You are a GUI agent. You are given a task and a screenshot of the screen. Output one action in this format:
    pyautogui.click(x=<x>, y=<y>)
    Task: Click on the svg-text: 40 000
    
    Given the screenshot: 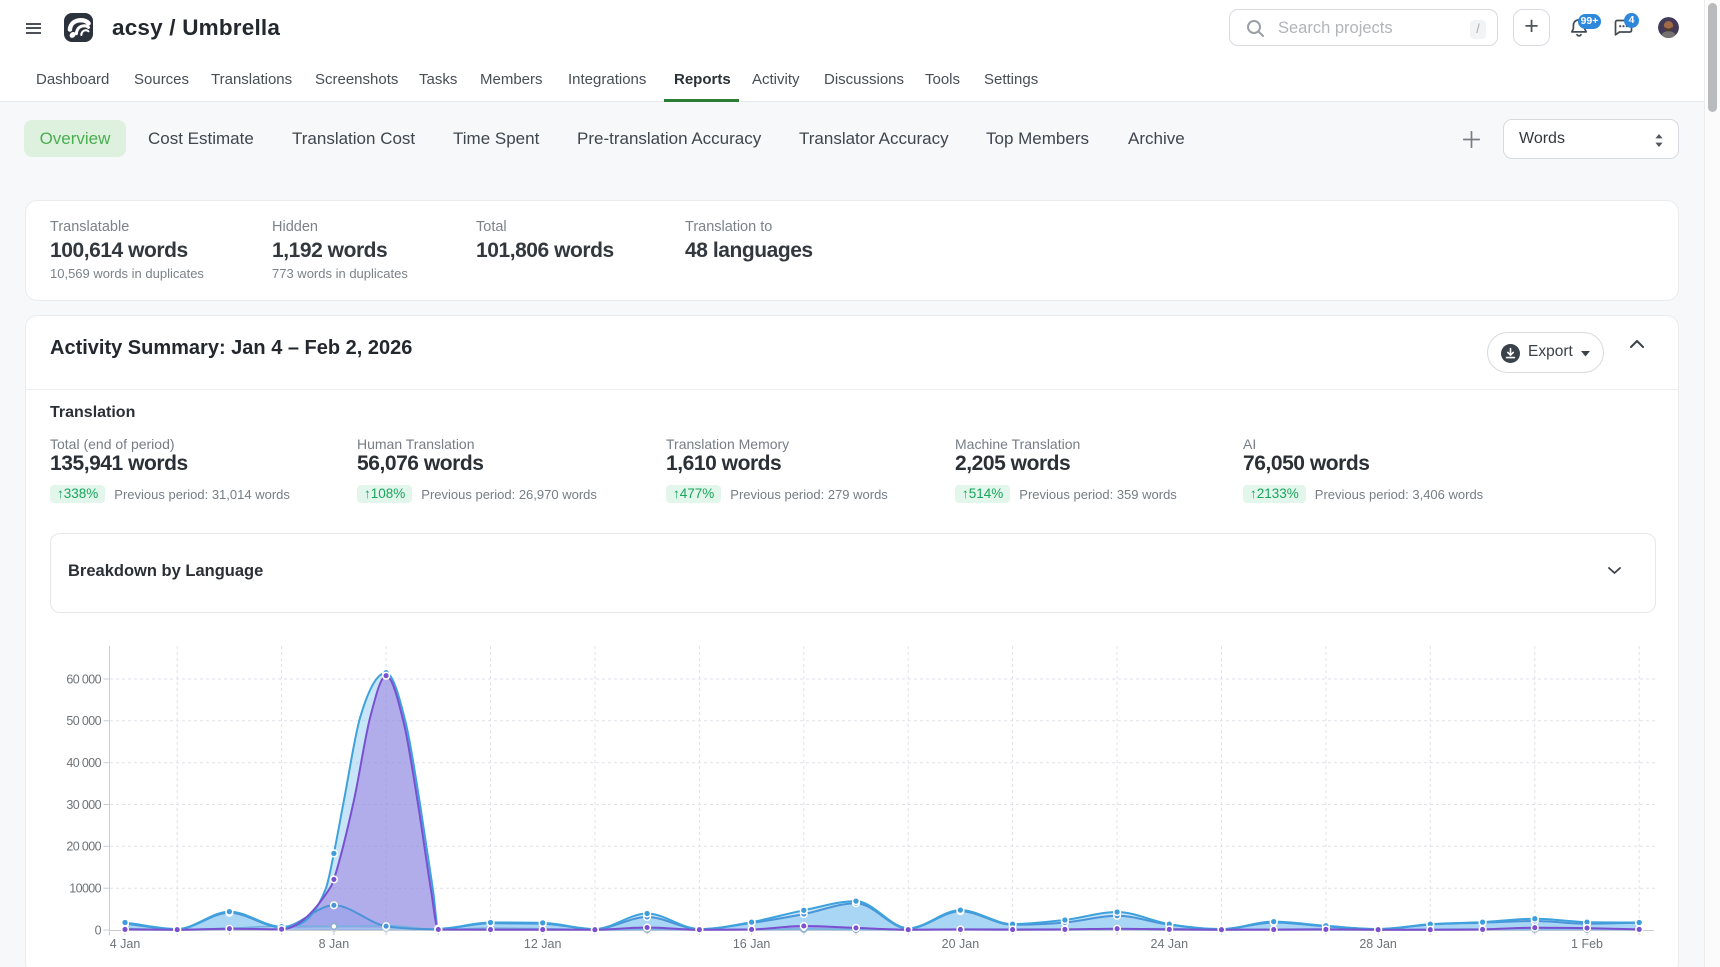 What is the action you would take?
    pyautogui.click(x=83, y=763)
    